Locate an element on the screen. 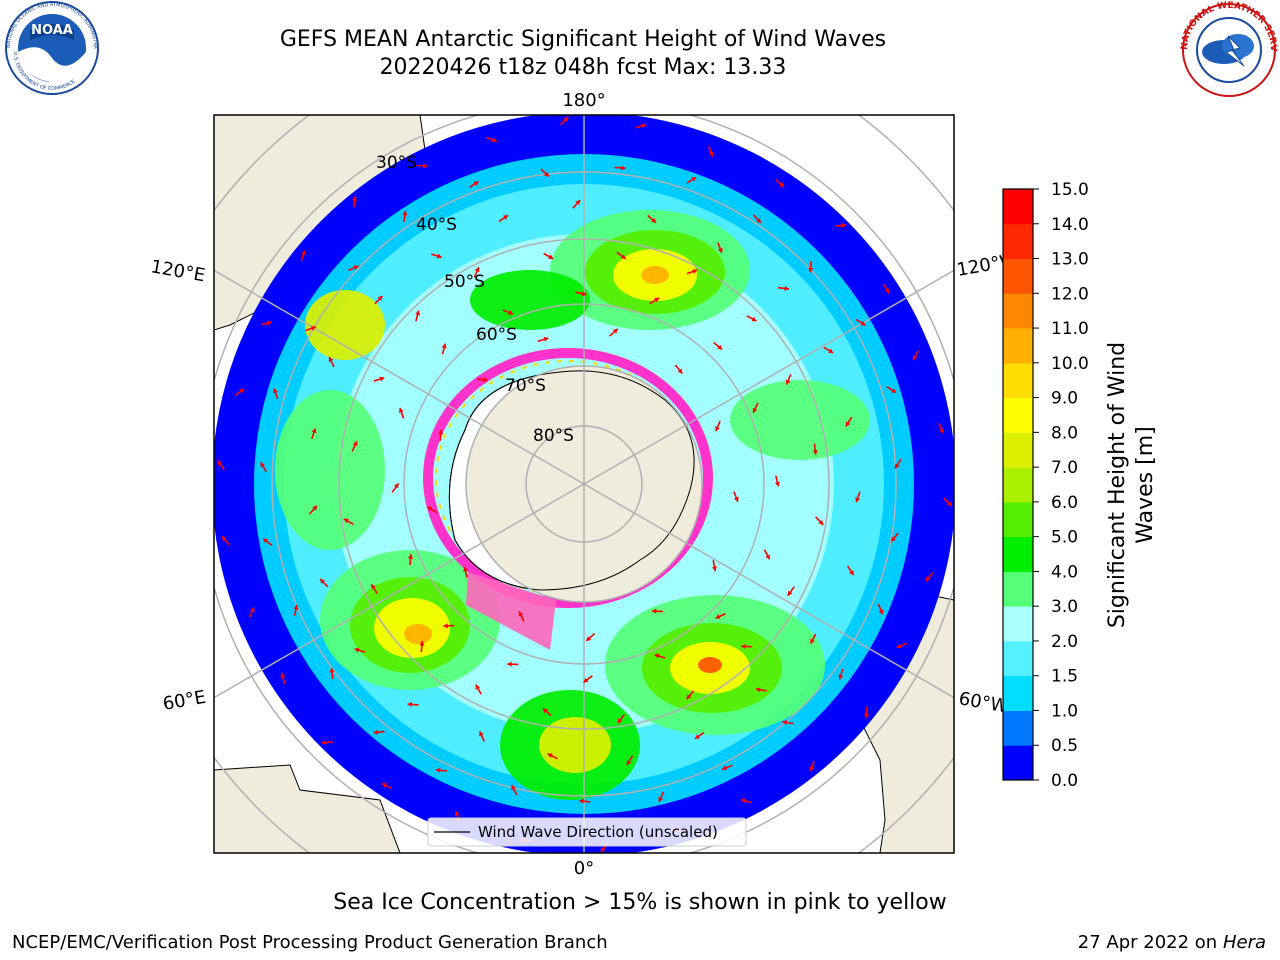 This screenshot has height=960, width=1280. colorbar-tick-label: 3.0 is located at coordinates (1064, 607).